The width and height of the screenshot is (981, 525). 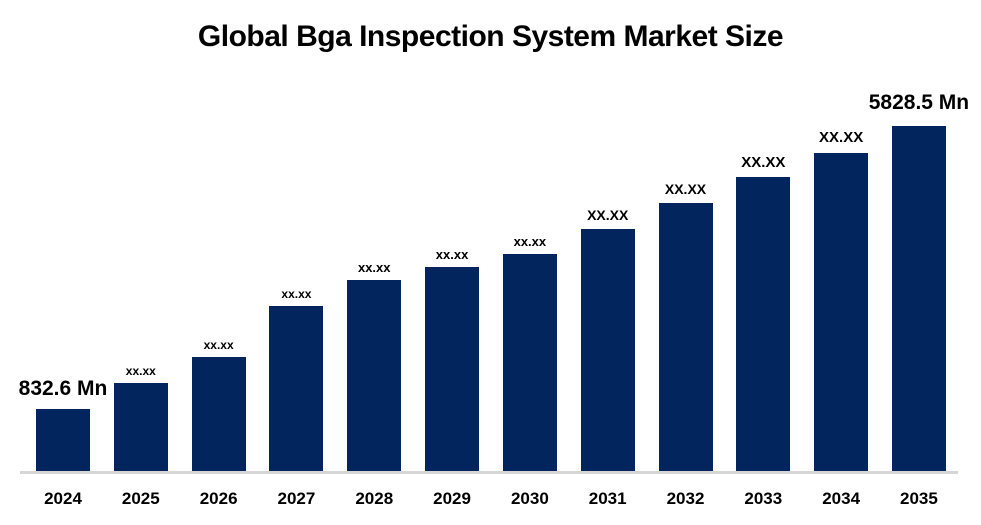 What do you see at coordinates (841, 312) in the screenshot?
I see `bar-2034` at bounding box center [841, 312].